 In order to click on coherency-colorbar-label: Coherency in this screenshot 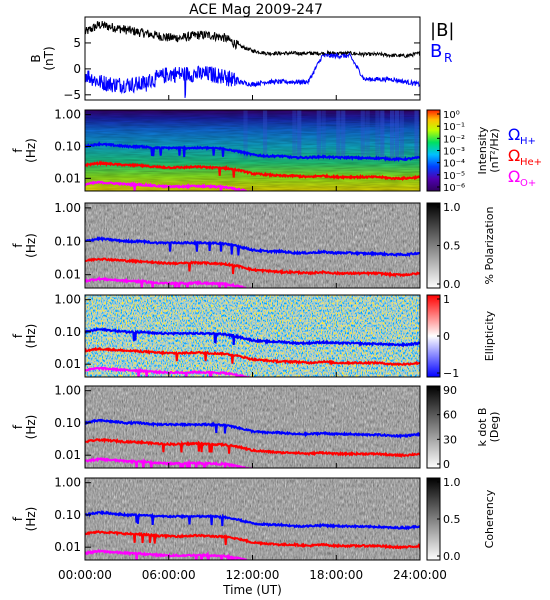, I will do `click(489, 518)`.